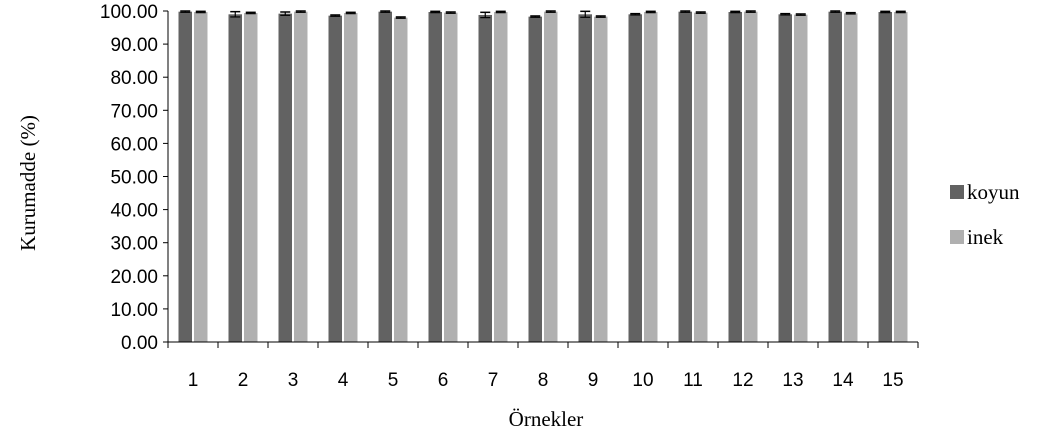  Describe the element at coordinates (28, 183) in the screenshot. I see `y-axis-title: Kurumadde (%)` at that location.